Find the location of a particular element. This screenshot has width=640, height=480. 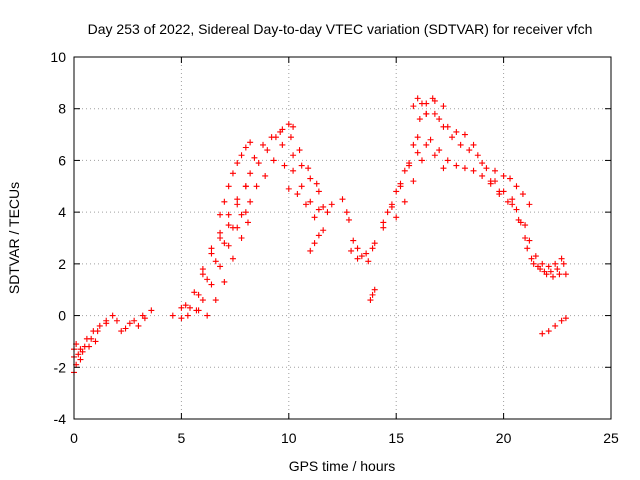

series-track-ag is located at coordinates (545, 253).